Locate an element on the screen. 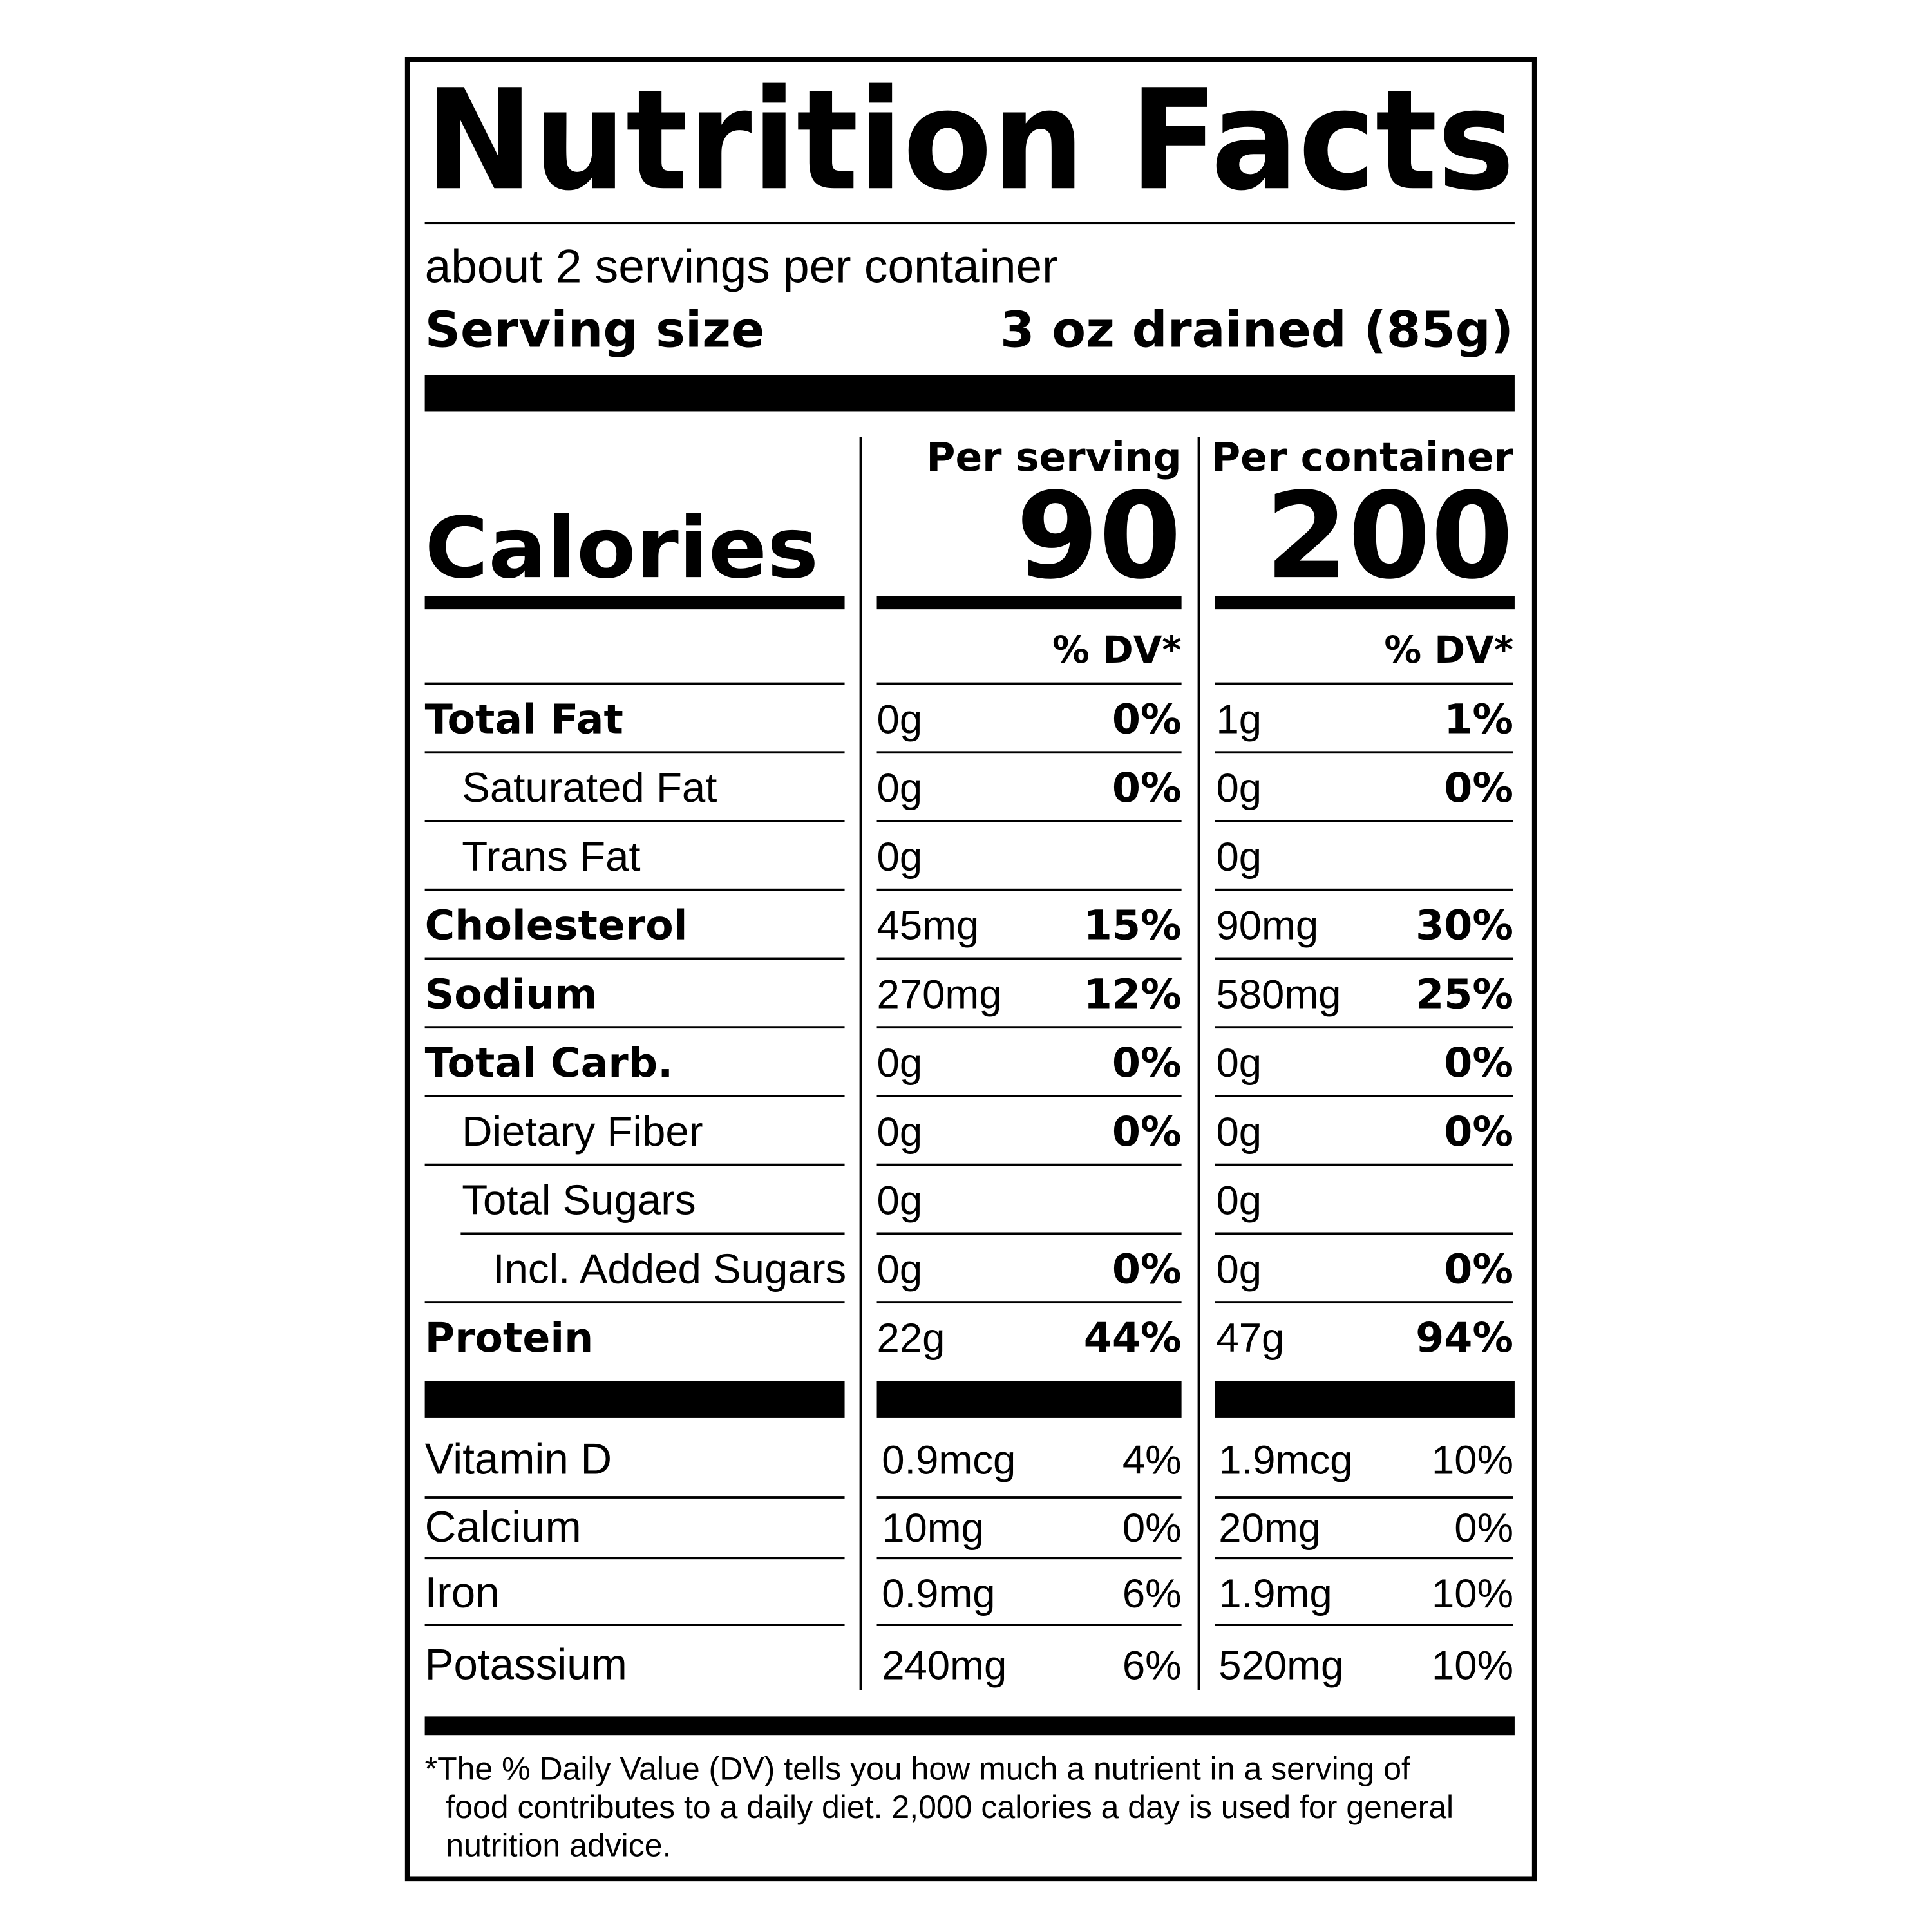  daily-value: 4% is located at coordinates (1152, 1459).